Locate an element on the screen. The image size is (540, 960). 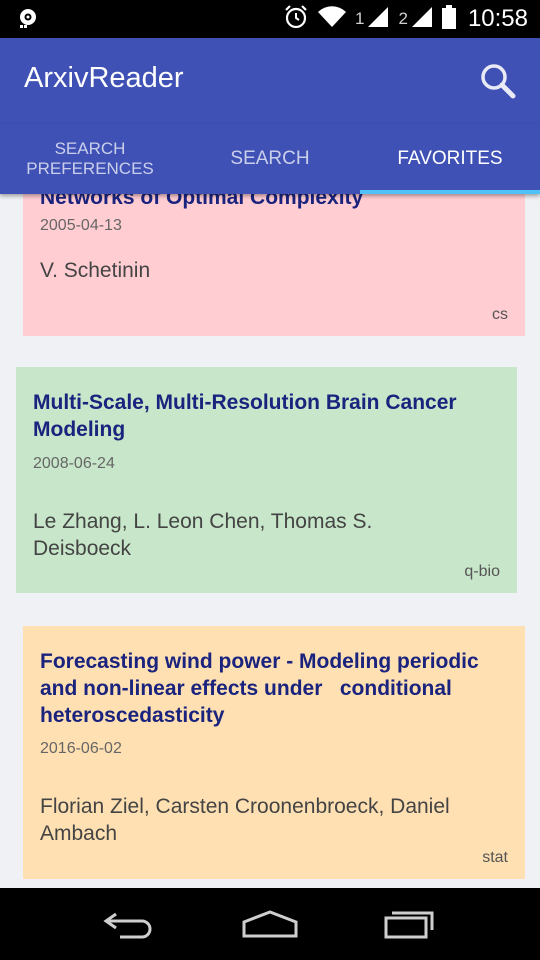
app-title: ArxivReader is located at coordinates (104, 78).